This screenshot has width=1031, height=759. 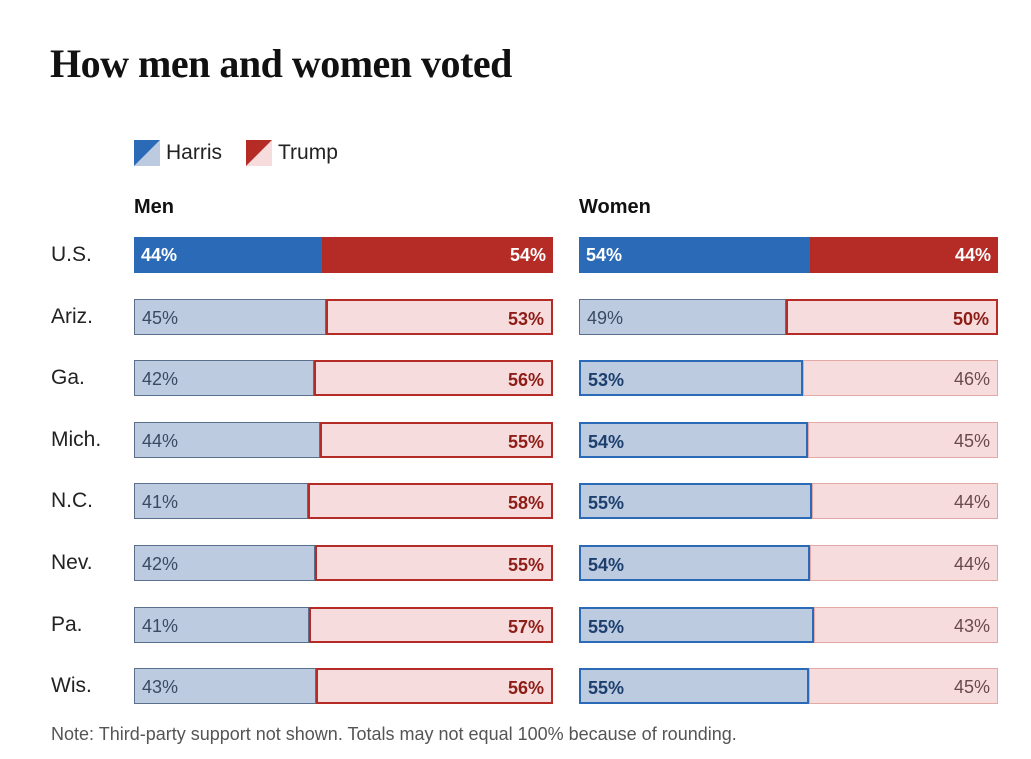 What do you see at coordinates (230, 317) in the screenshot?
I see `segment-harris-men-ariz: 45%` at bounding box center [230, 317].